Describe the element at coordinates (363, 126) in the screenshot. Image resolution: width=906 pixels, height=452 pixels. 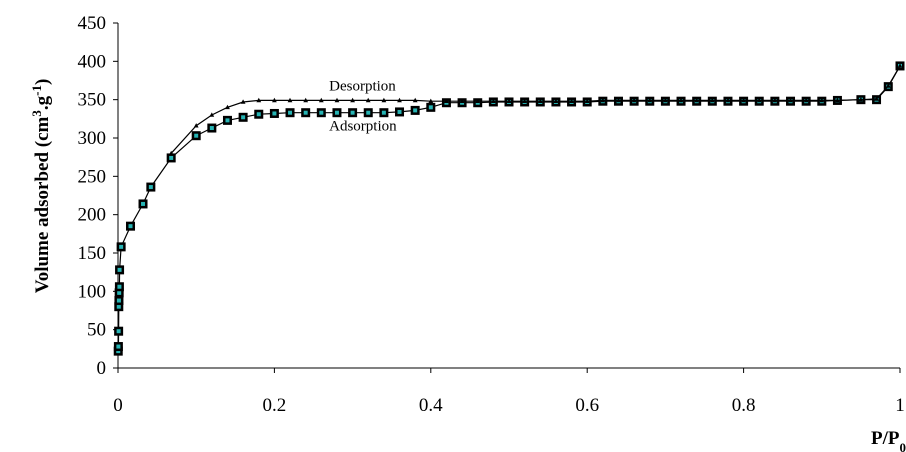
I see `series-annotation: Adsorption` at that location.